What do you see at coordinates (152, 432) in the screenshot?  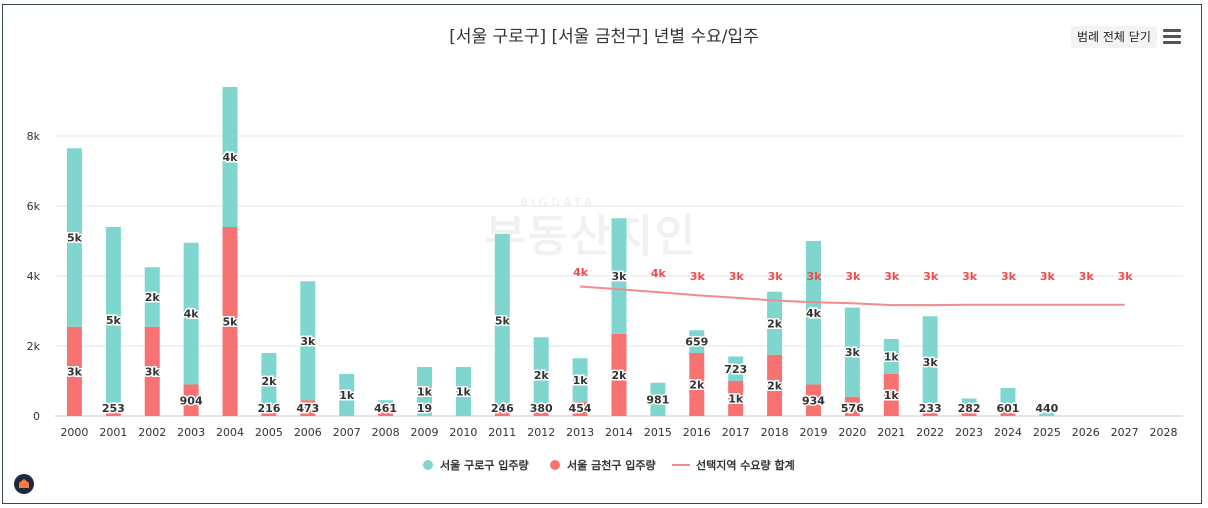 I see `x-tick-label: 2002` at bounding box center [152, 432].